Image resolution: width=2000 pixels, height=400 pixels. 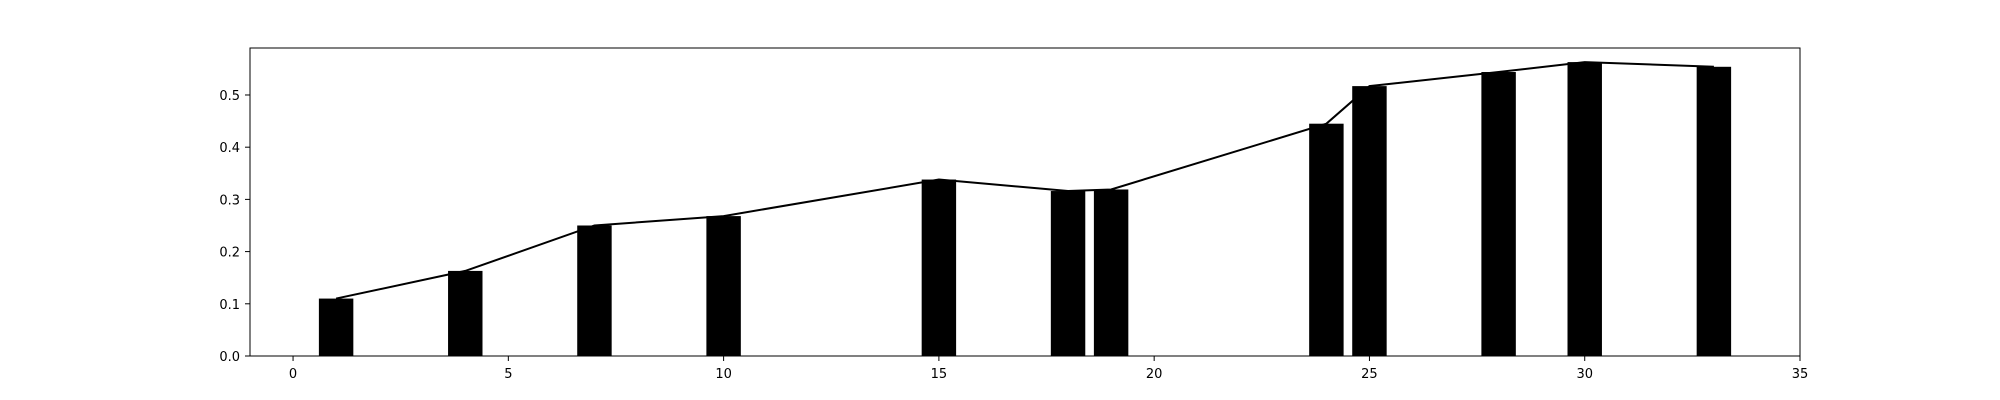 What do you see at coordinates (293, 374) in the screenshot?
I see `x-tick-label: 0` at bounding box center [293, 374].